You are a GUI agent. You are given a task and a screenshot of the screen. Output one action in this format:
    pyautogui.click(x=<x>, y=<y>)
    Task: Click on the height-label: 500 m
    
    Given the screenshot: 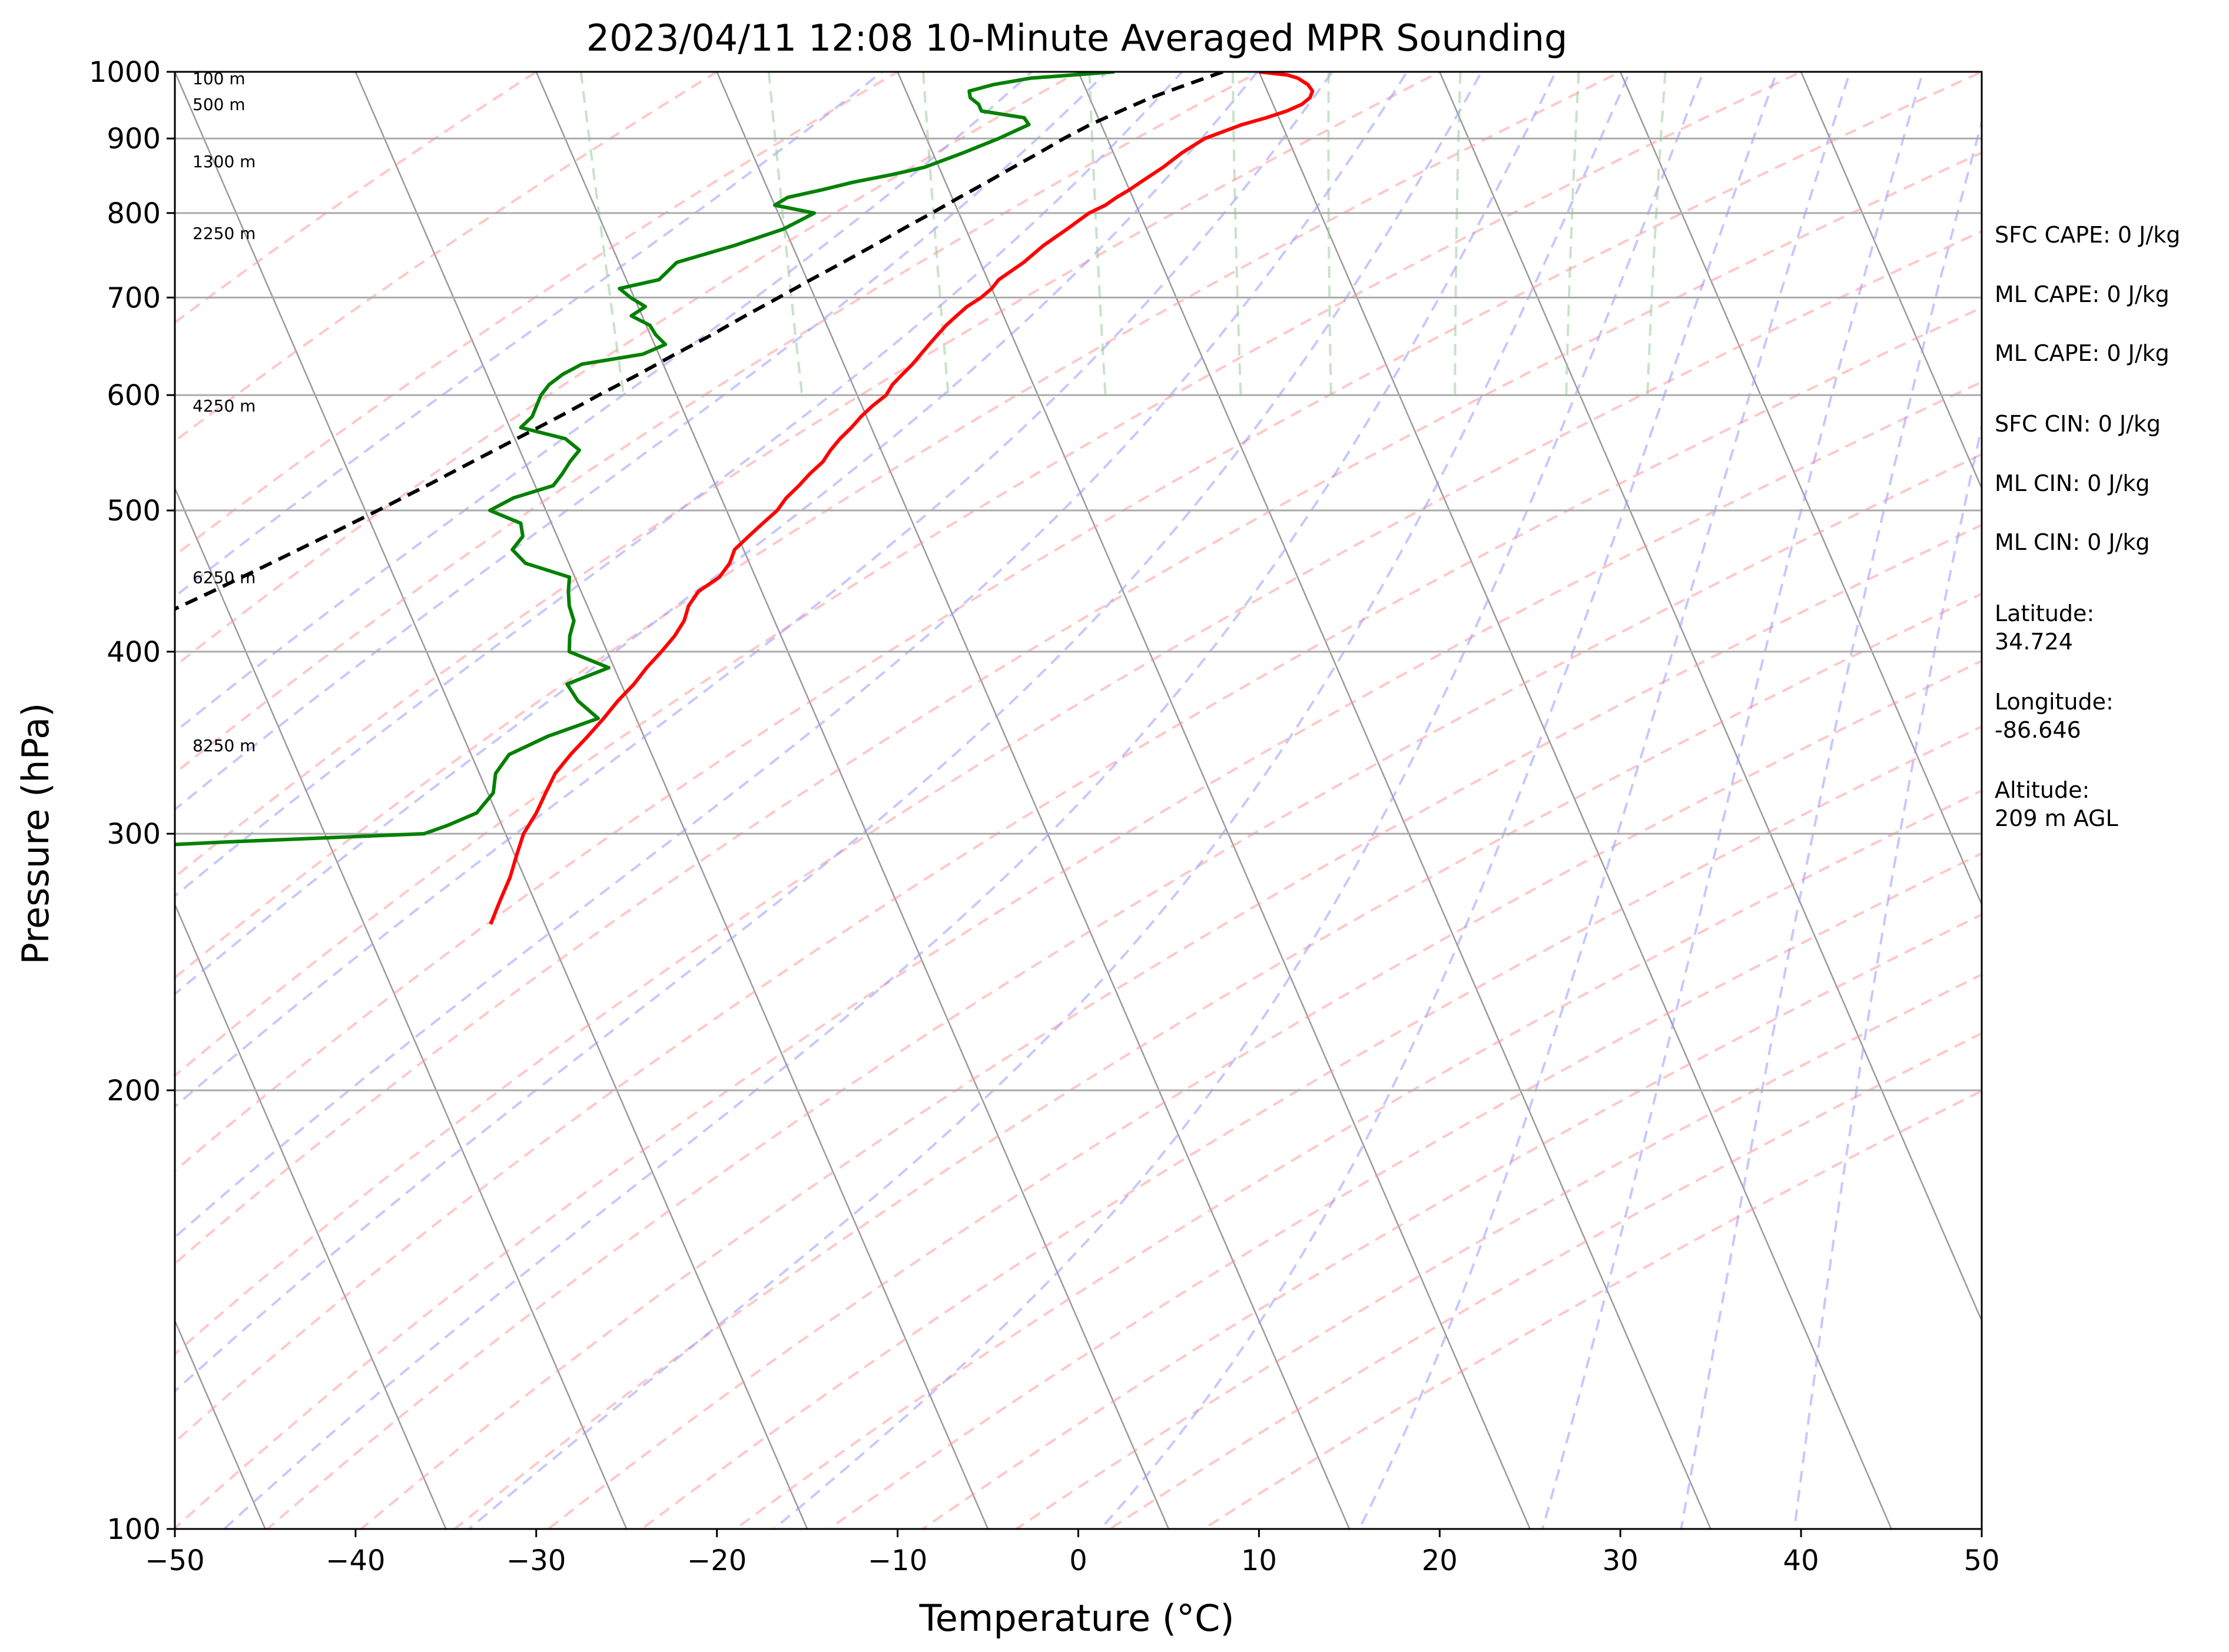 What is the action you would take?
    pyautogui.click(x=219, y=104)
    